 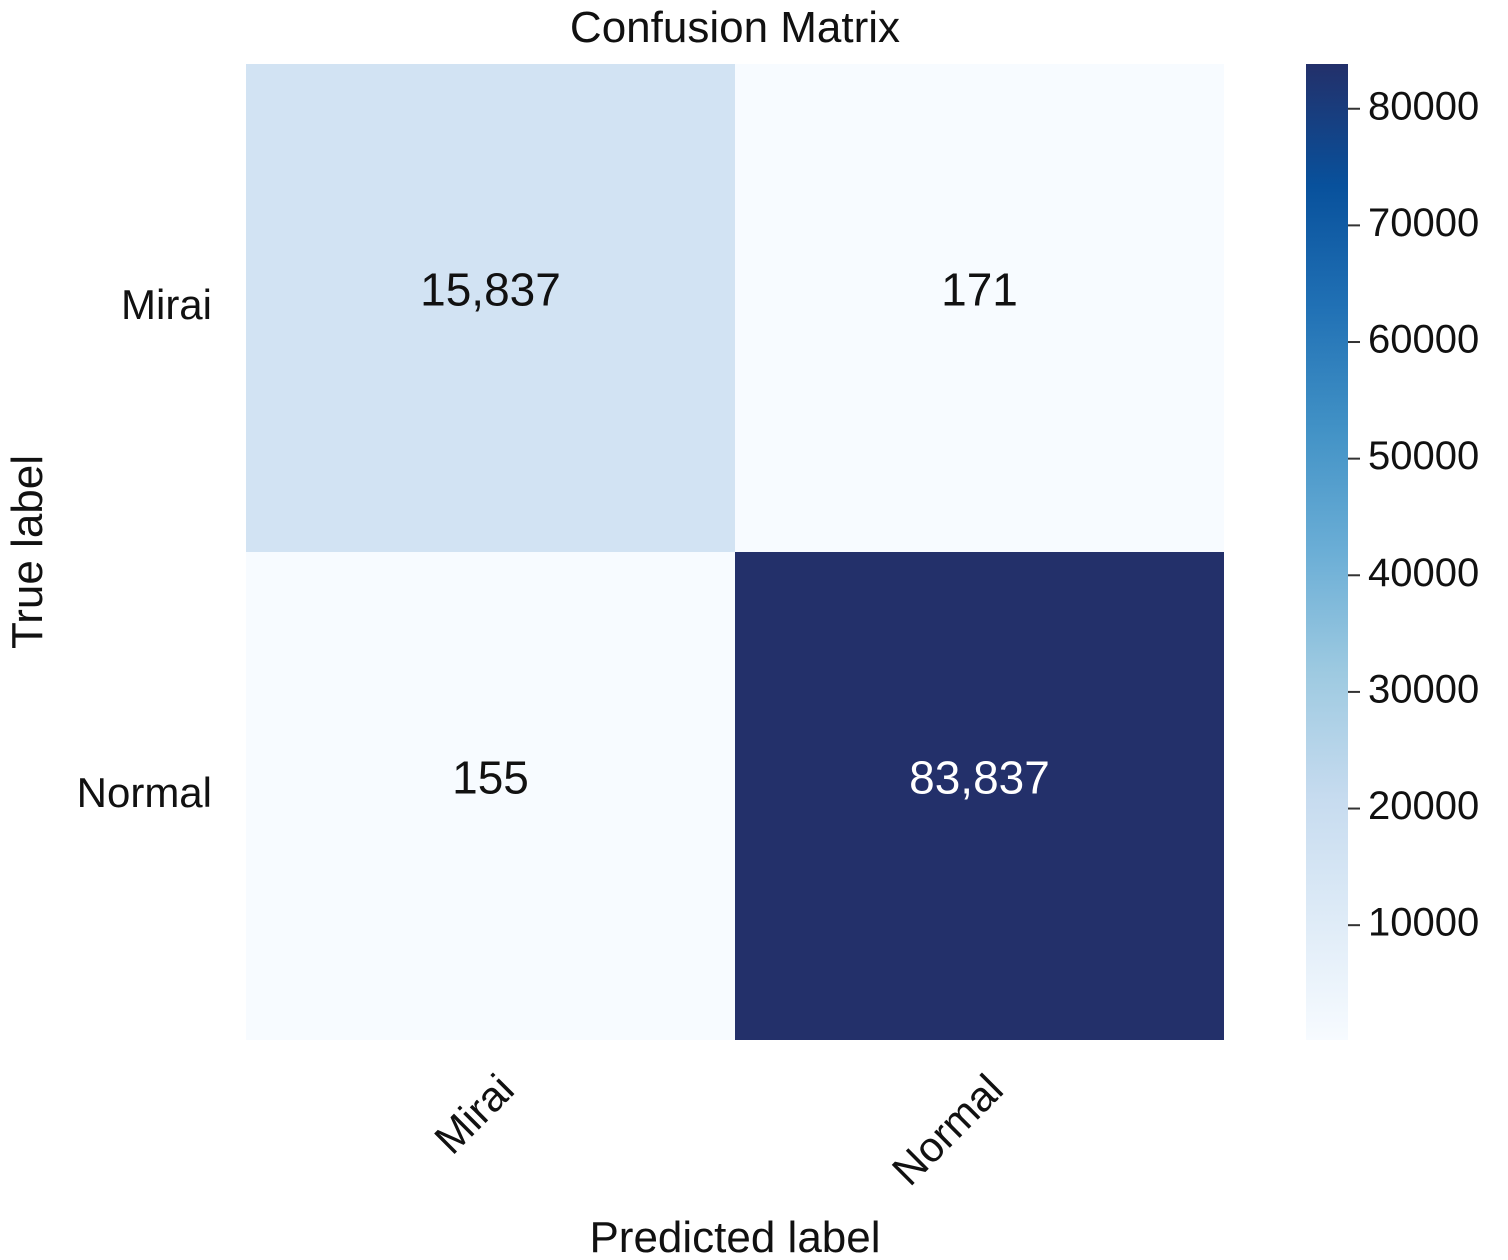 I want to click on colorbar-tick-label-3: 40000, so click(x=1423, y=573).